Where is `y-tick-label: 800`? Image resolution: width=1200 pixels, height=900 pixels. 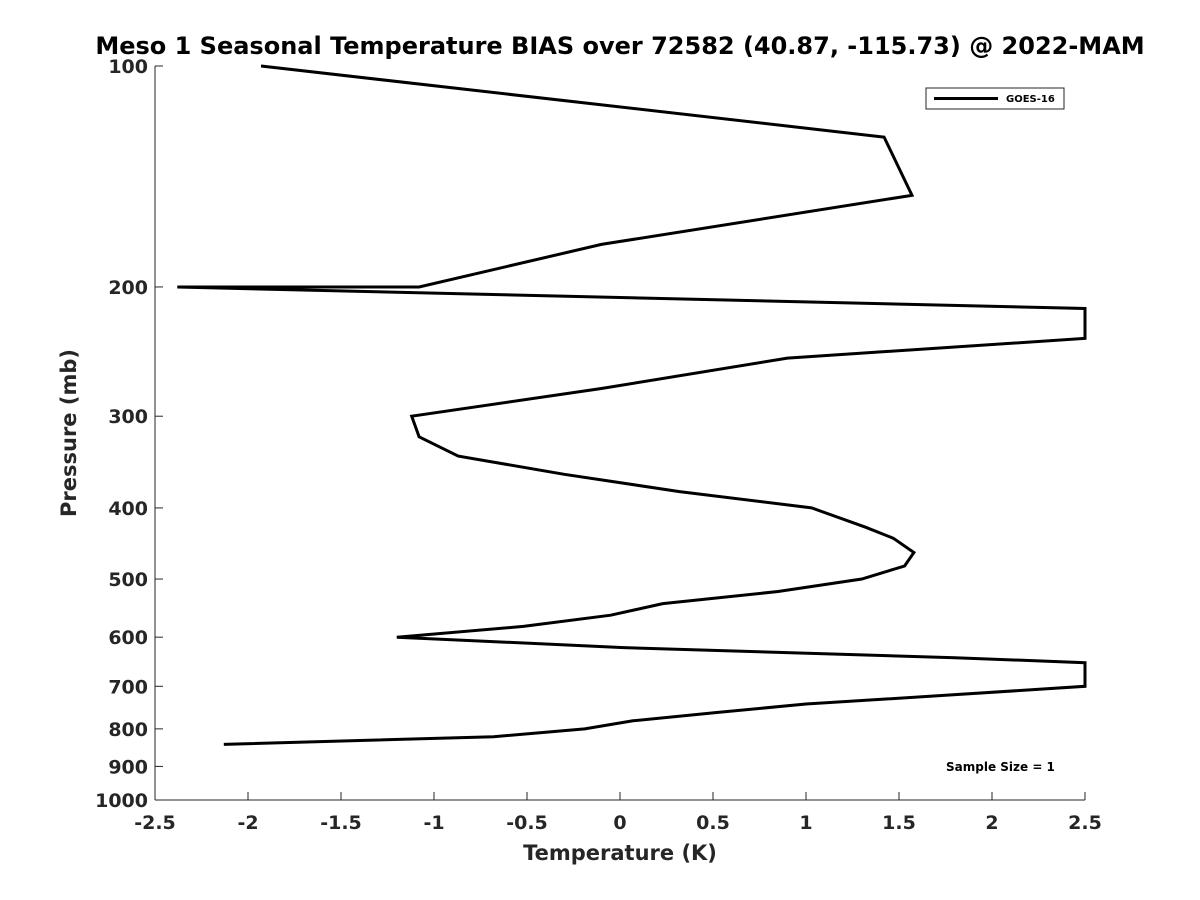
y-tick-label: 800 is located at coordinates (128, 730).